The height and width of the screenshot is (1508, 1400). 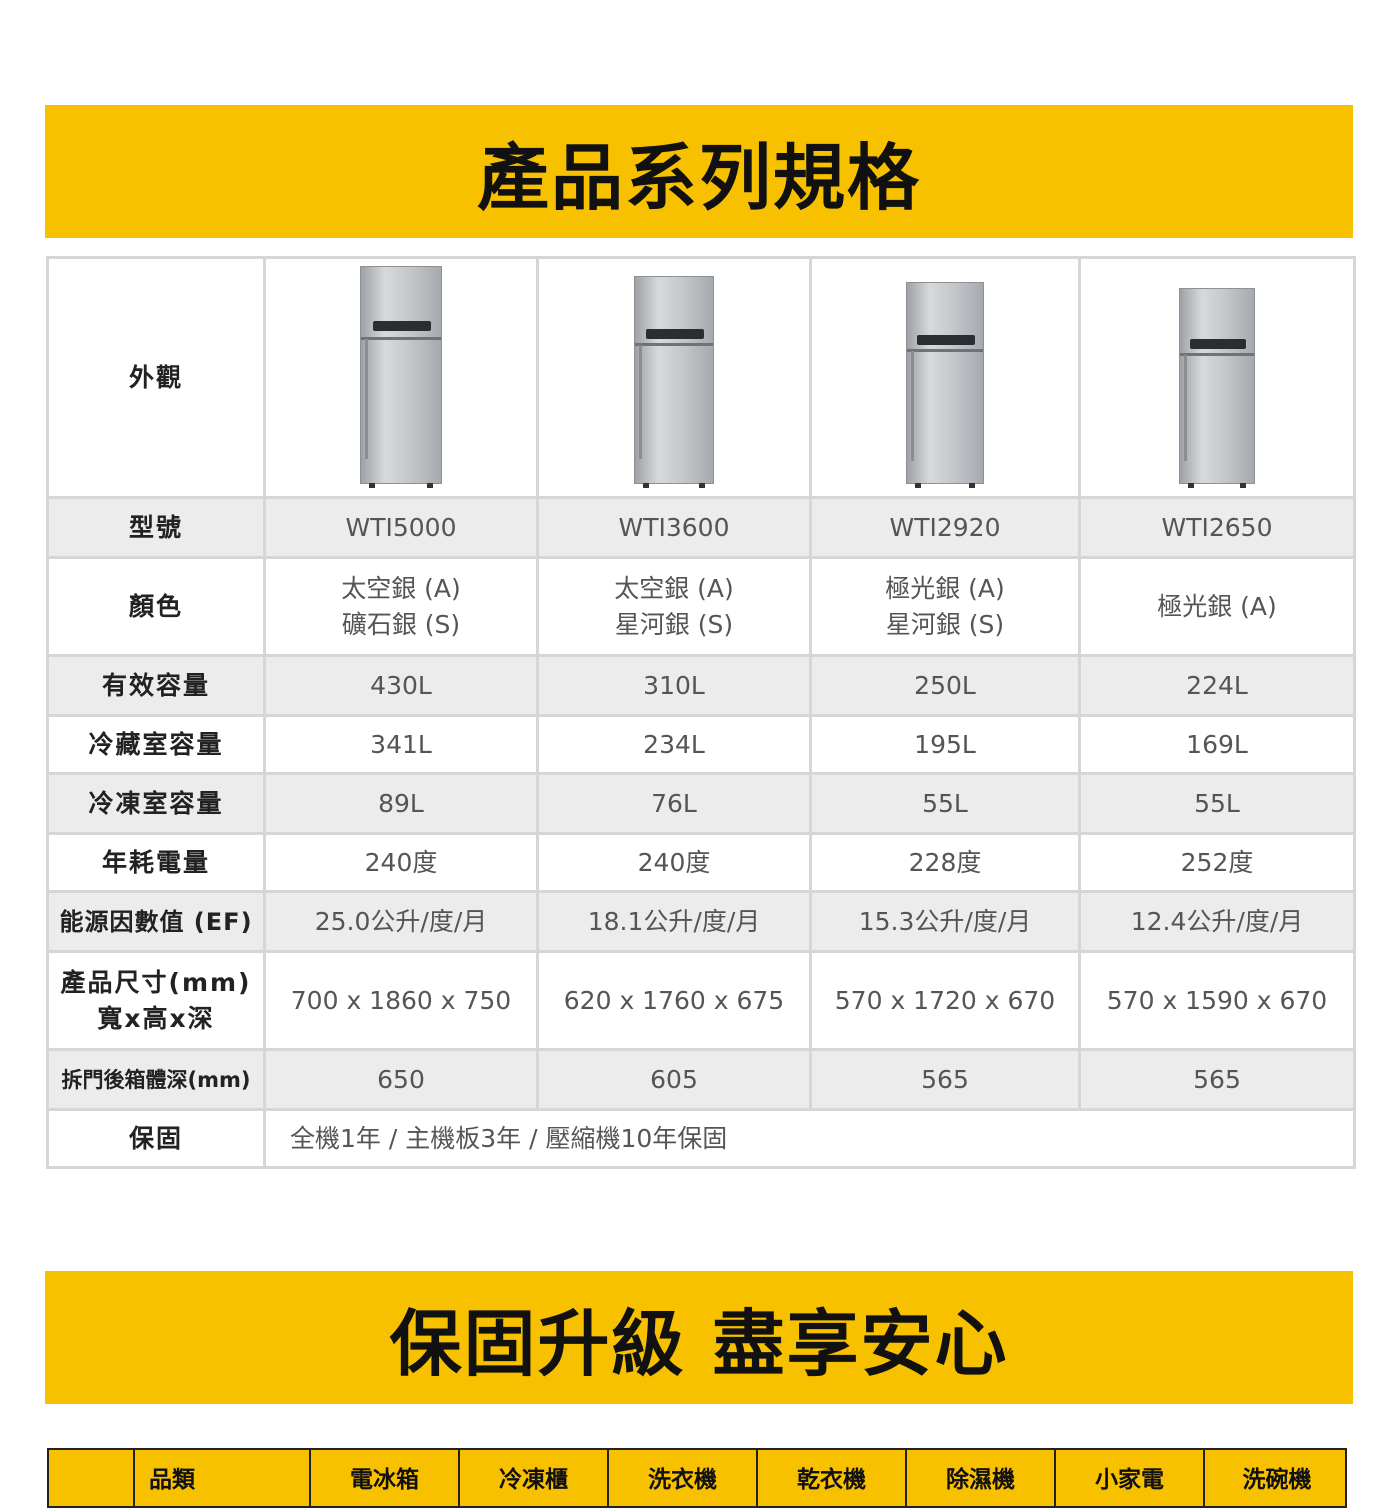 I want to click on color-cell: 極光銀 (A) 星河銀 (S), so click(x=945, y=606).